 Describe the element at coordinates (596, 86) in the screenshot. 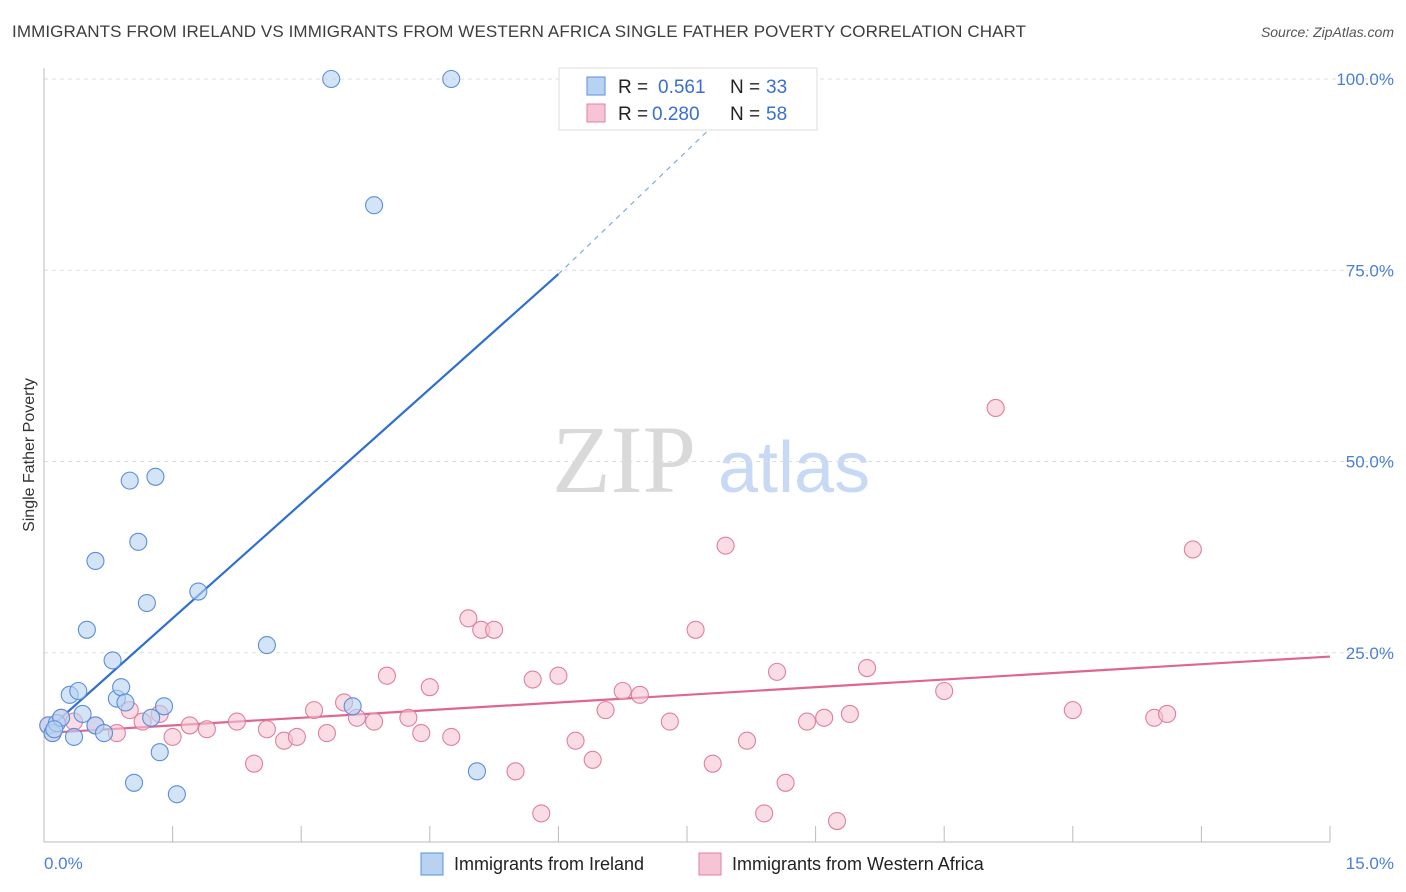

I see `stats-swatch-ireland` at that location.